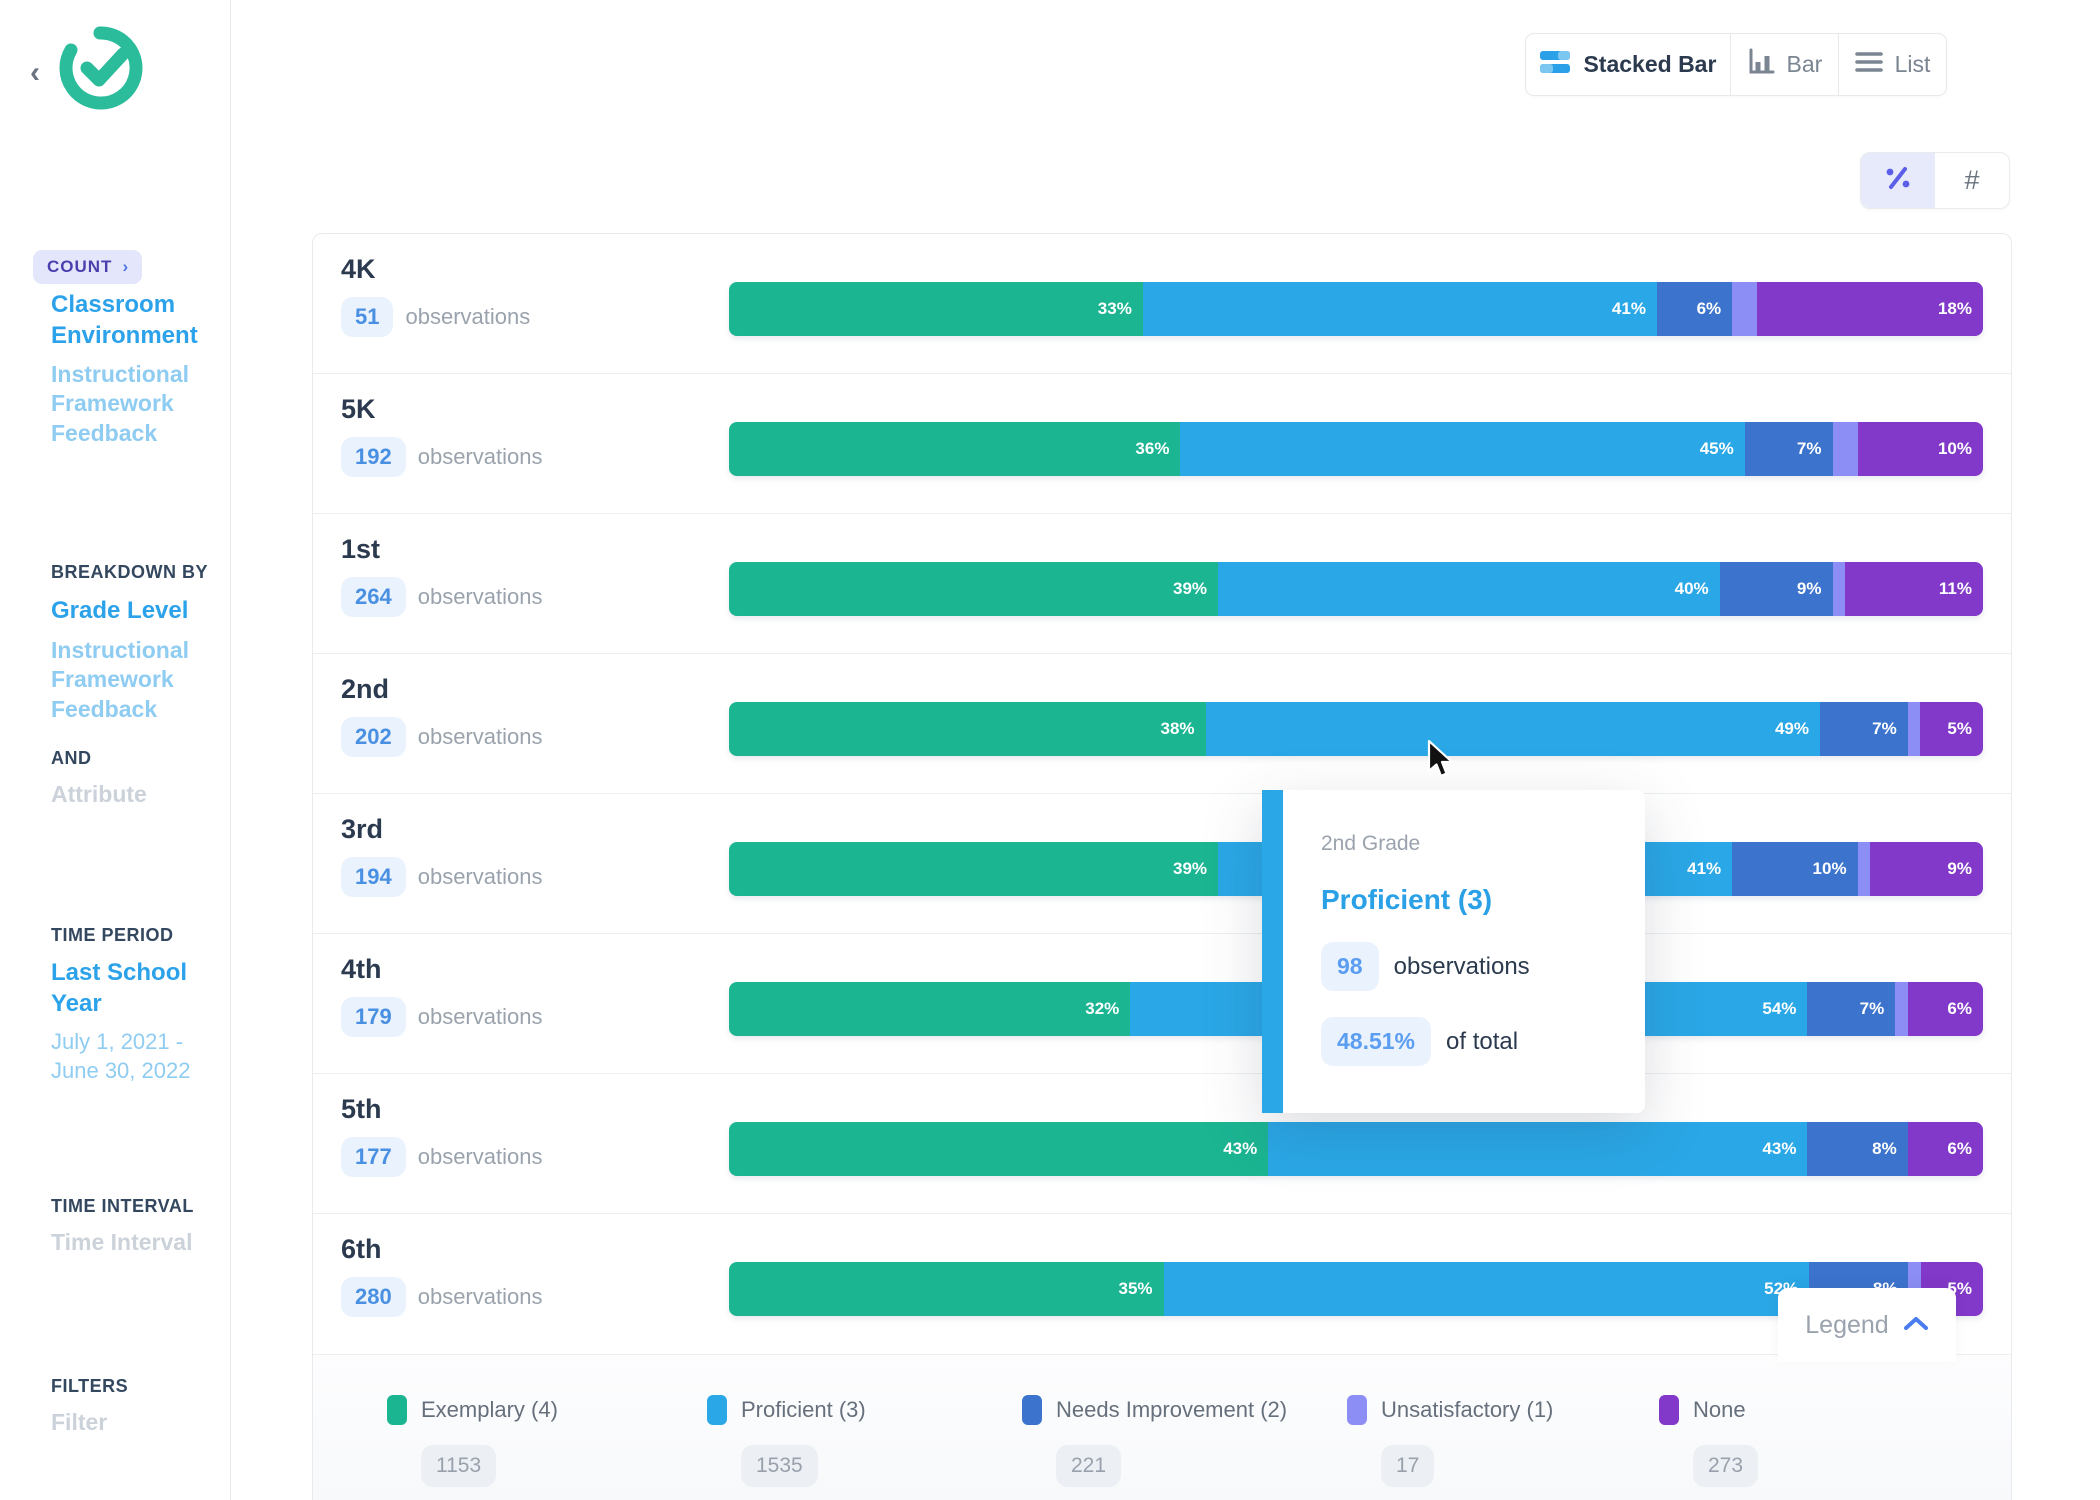  Describe the element at coordinates (1709, 308) in the screenshot. I see `segment-percent-label: 6%` at that location.